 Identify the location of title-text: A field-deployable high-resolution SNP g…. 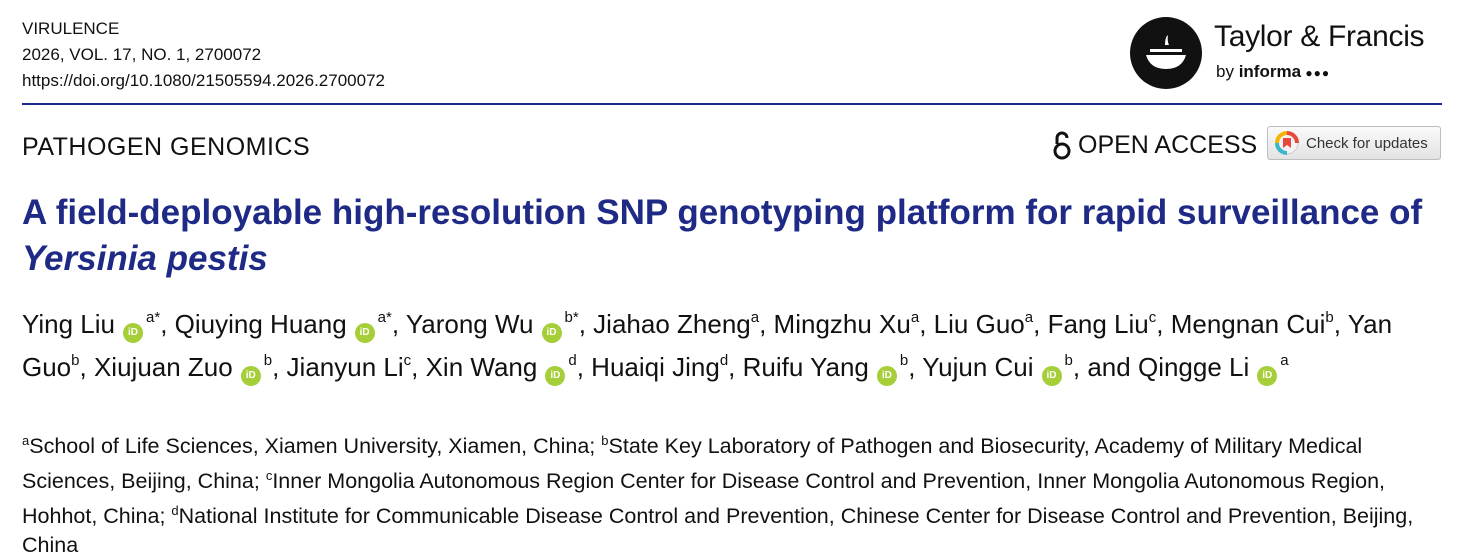
(722, 212).